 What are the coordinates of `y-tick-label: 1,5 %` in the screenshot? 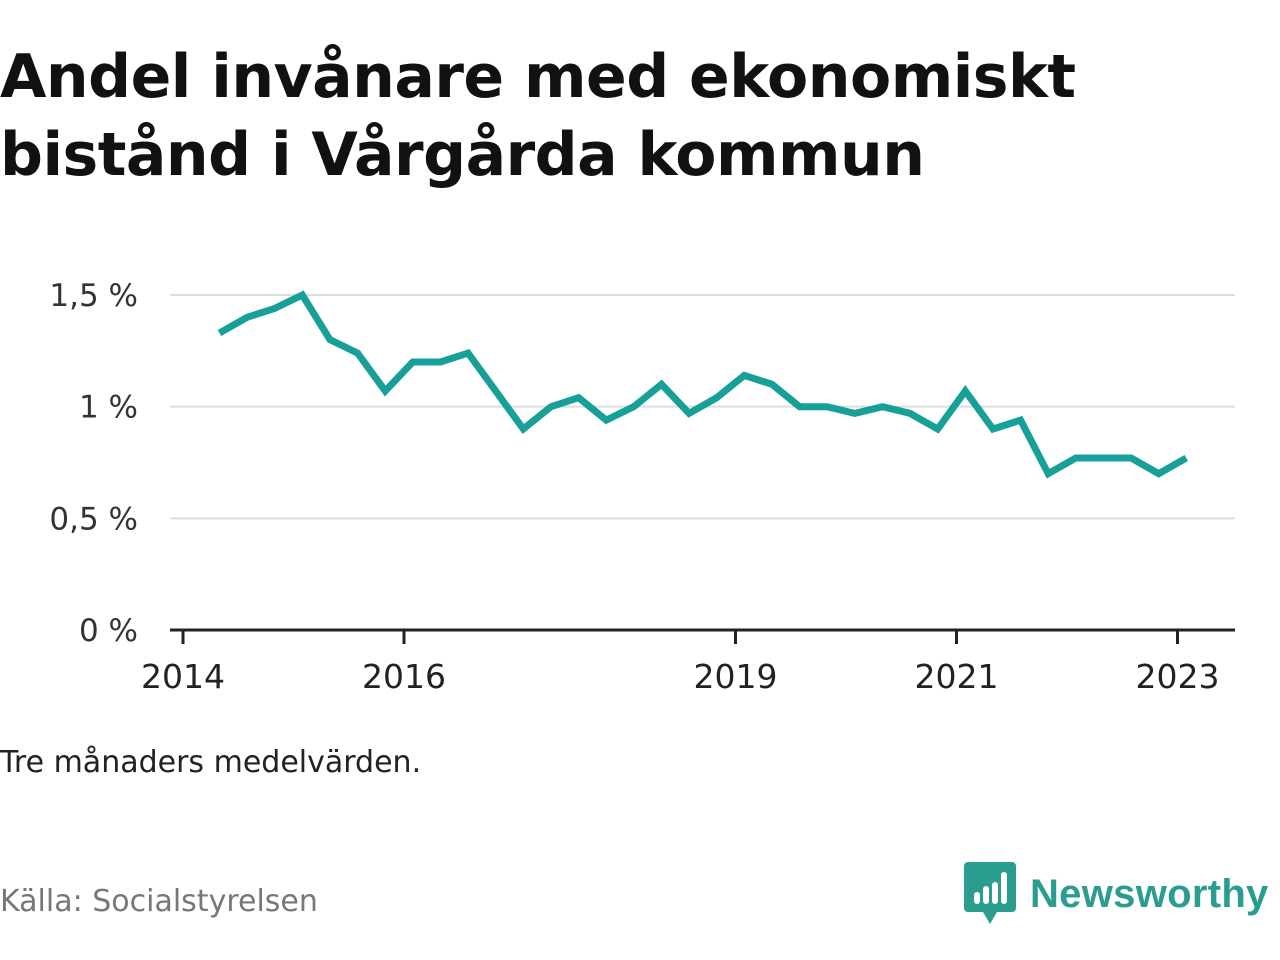 It's located at (93, 296).